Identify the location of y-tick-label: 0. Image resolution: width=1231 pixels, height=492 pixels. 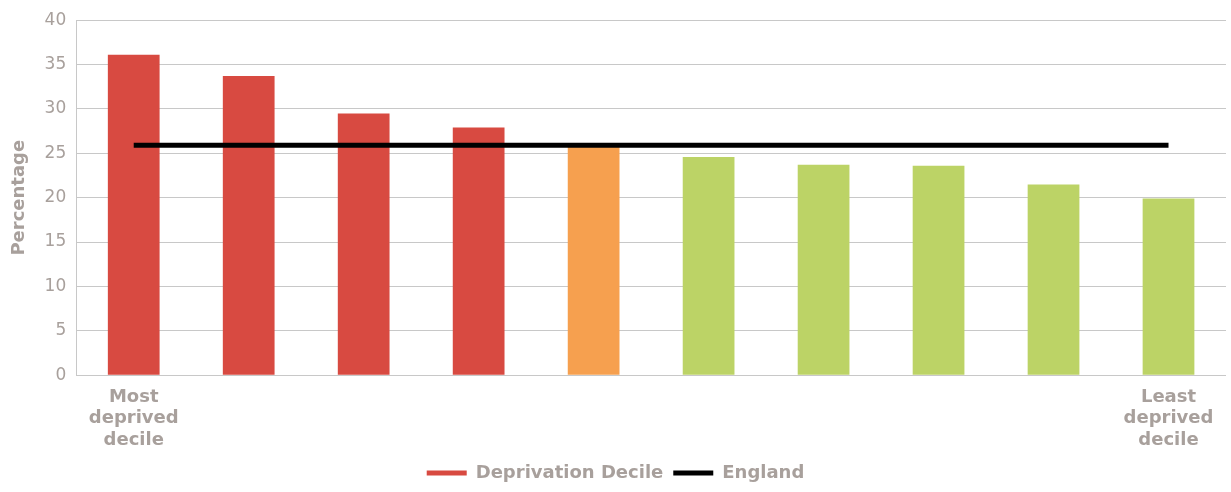
(61, 373).